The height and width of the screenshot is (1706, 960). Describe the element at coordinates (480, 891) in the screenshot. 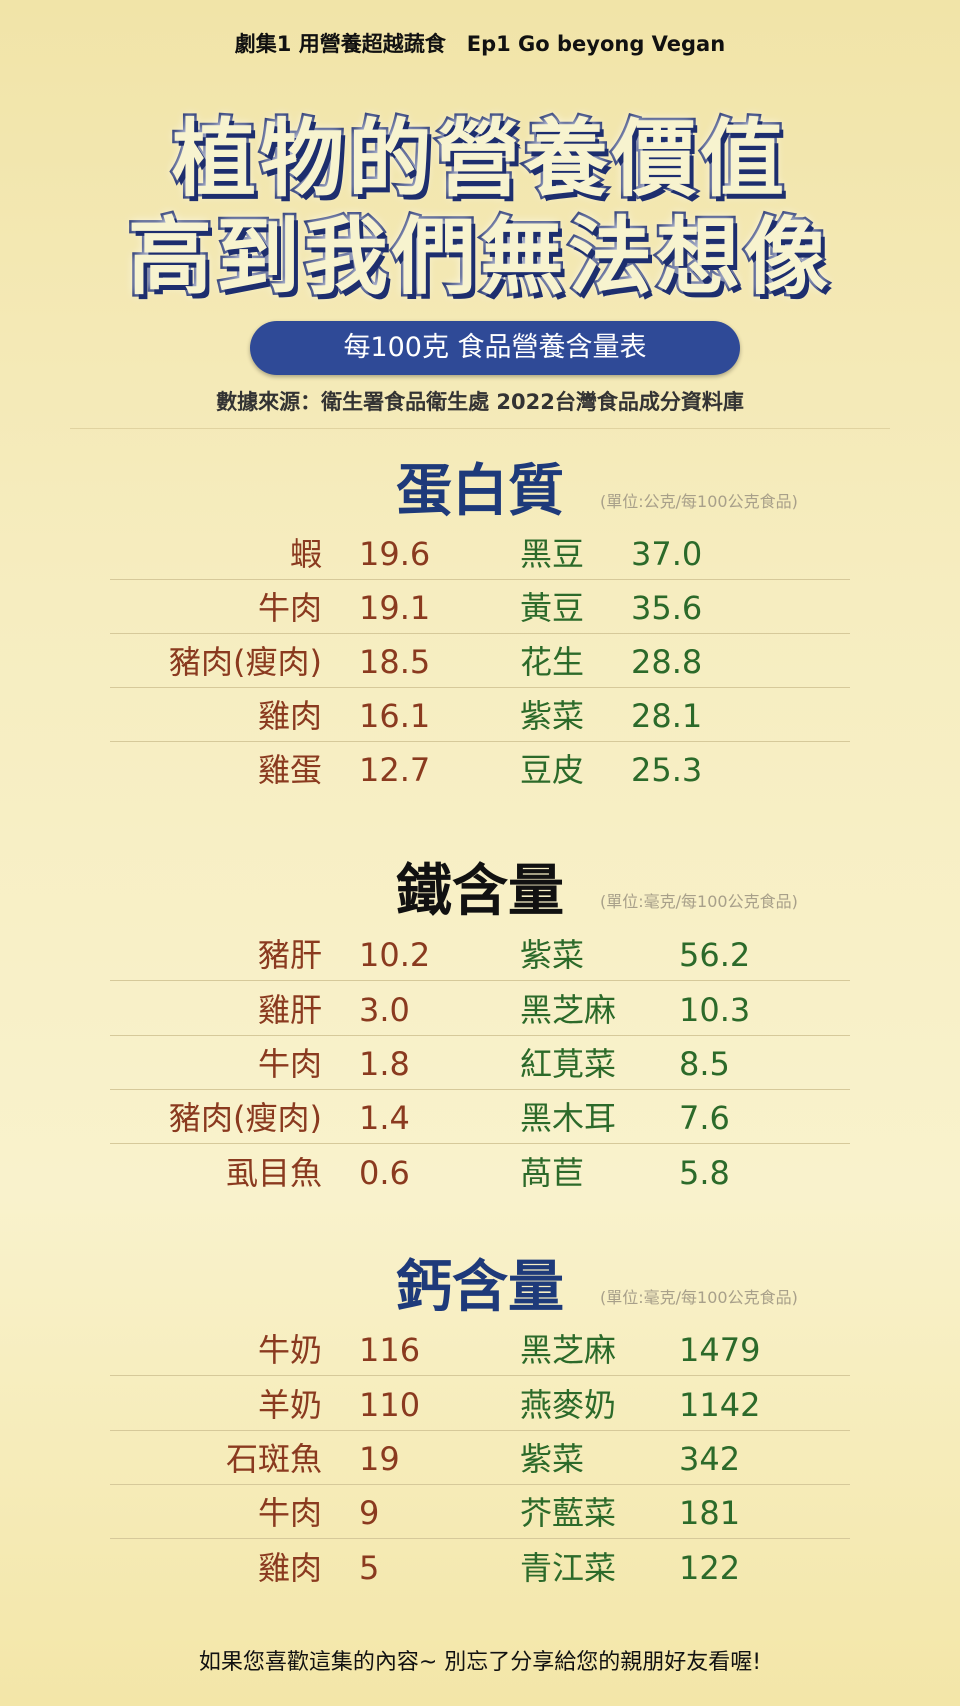

I see `section-title: 鐵含量` at that location.